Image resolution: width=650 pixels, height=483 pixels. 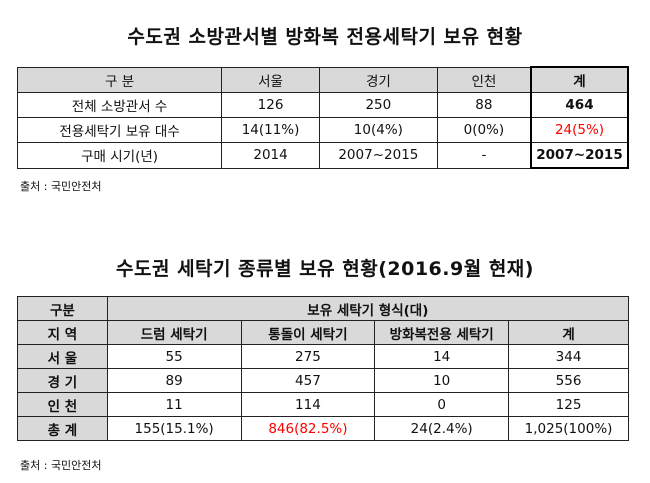 What do you see at coordinates (378, 130) in the screenshot?
I see `cell: 10(4%)` at bounding box center [378, 130].